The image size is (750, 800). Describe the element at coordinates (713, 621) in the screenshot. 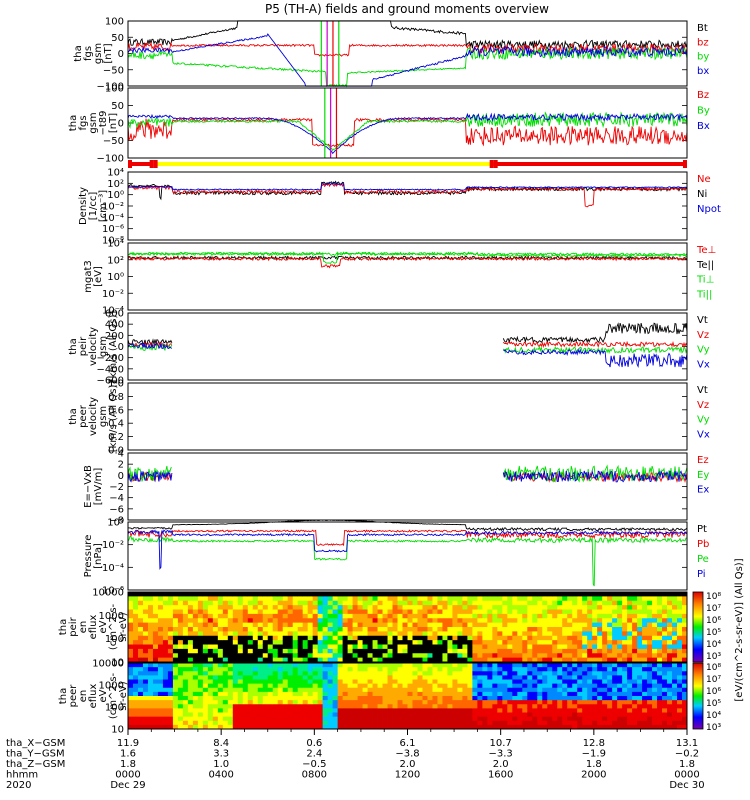

I see `colorbar-tick: 10⁶` at that location.